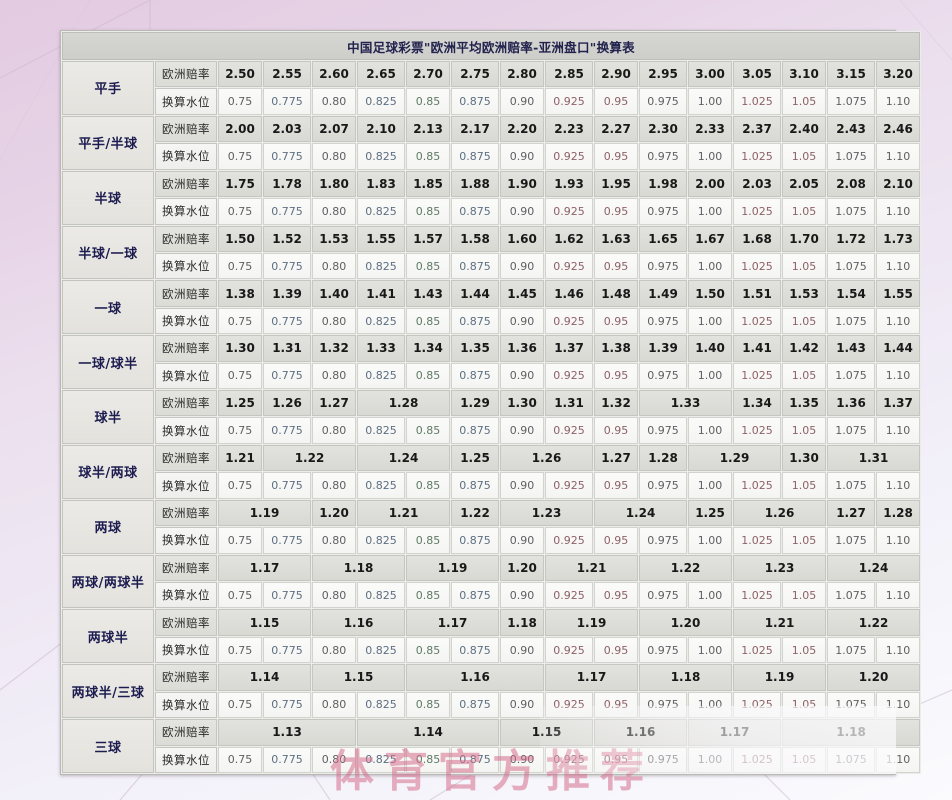 The image size is (952, 800). I want to click on odds-cell: 1.18, so click(358, 568).